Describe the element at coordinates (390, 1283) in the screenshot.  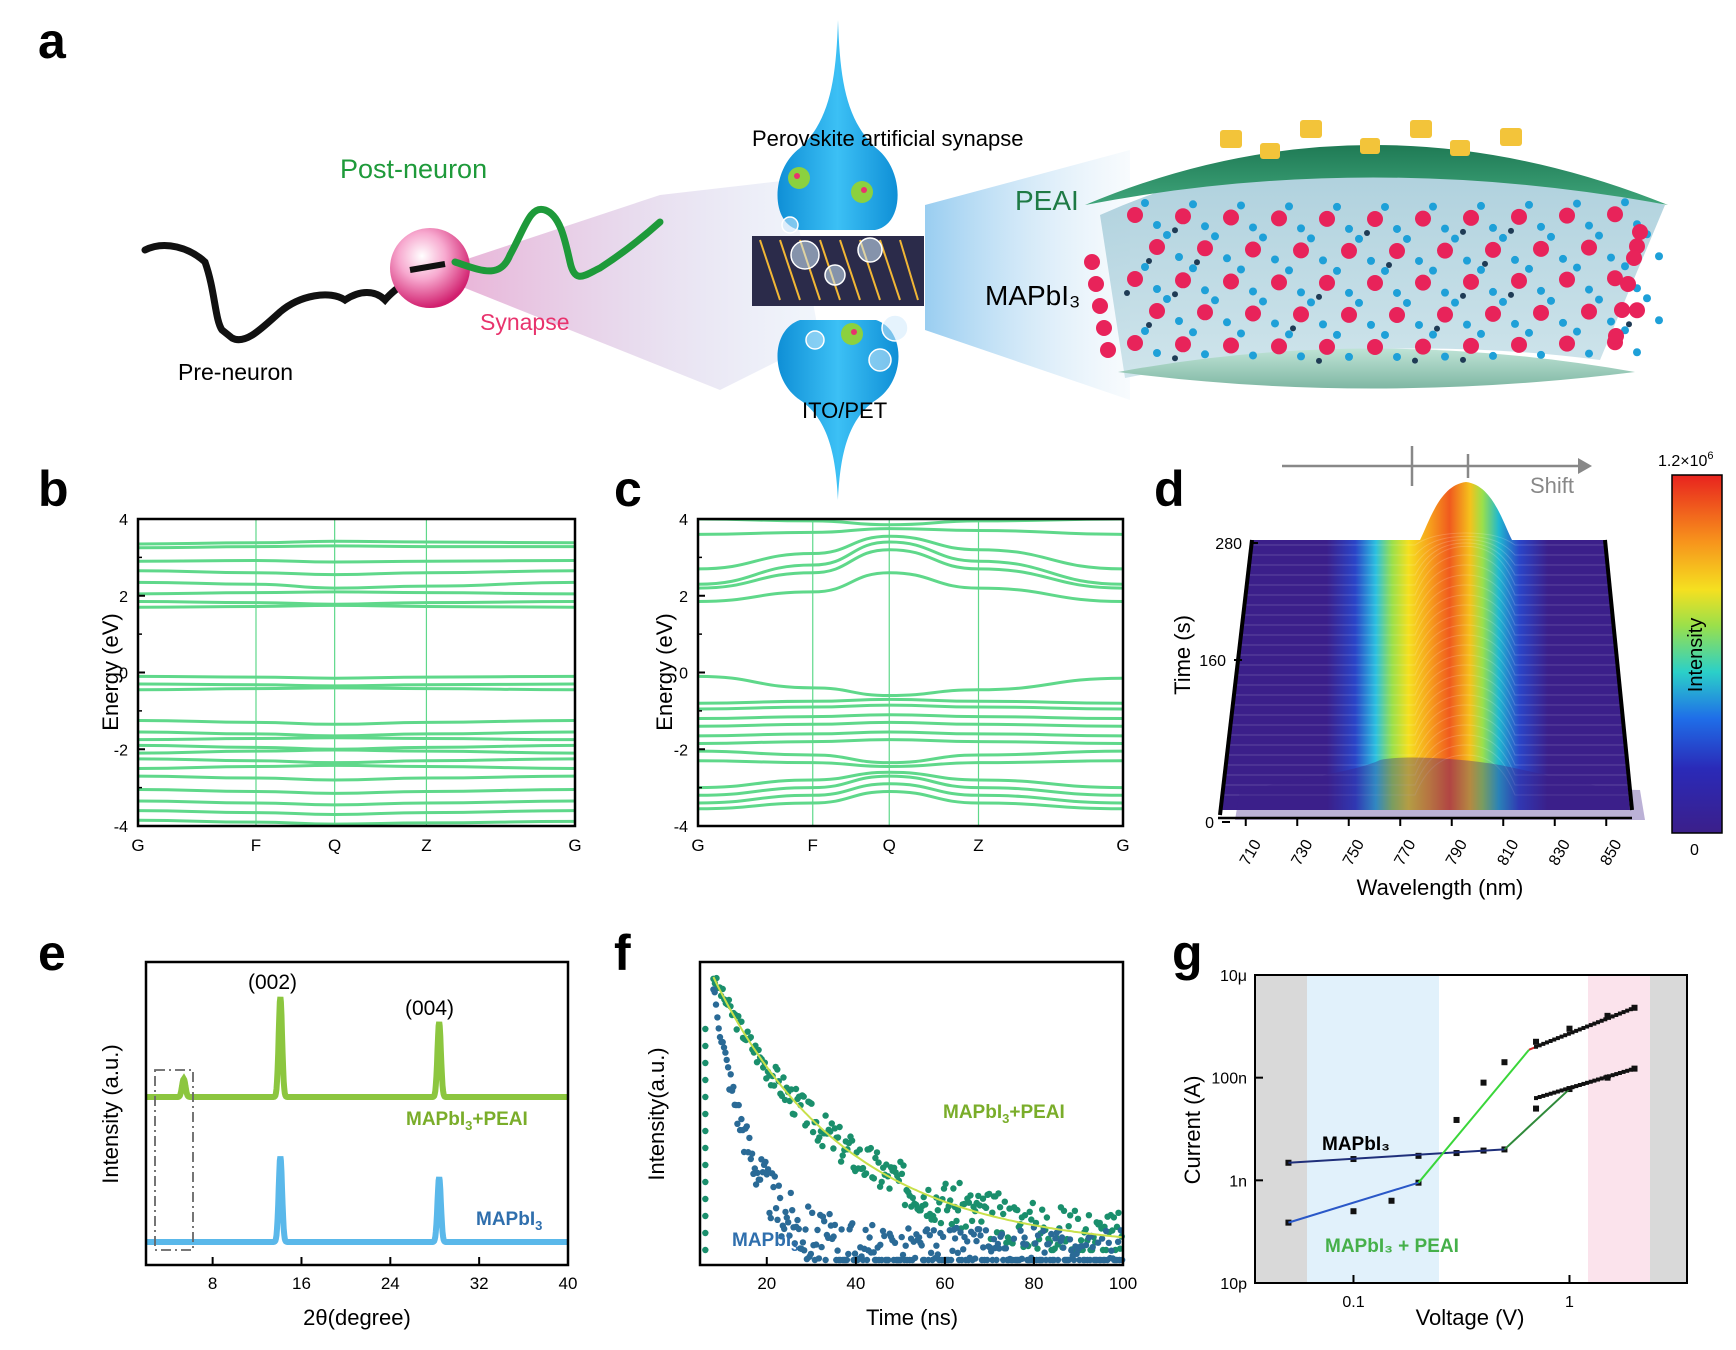
I see `xtick-label: 24` at that location.